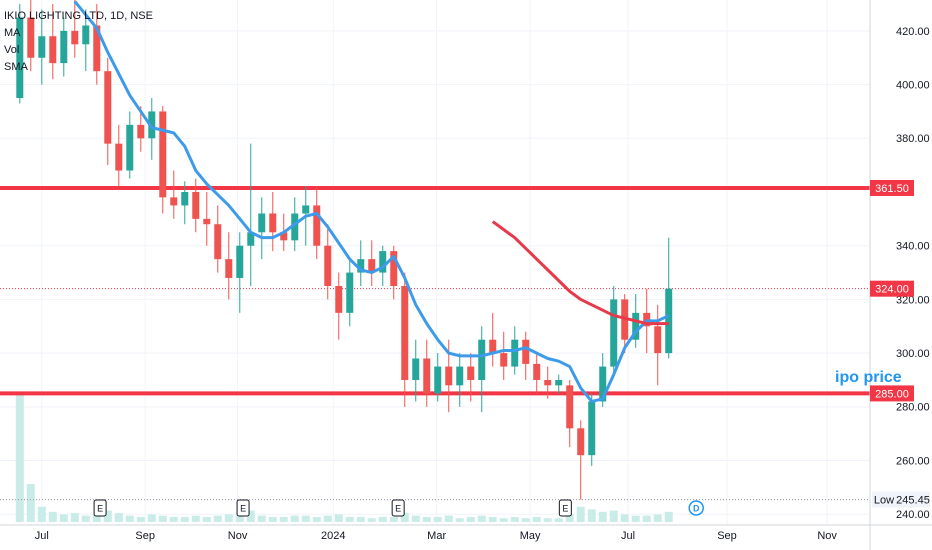 The image size is (932, 550). What do you see at coordinates (913, 354) in the screenshot?
I see `y-tick-label: 300.00` at bounding box center [913, 354].